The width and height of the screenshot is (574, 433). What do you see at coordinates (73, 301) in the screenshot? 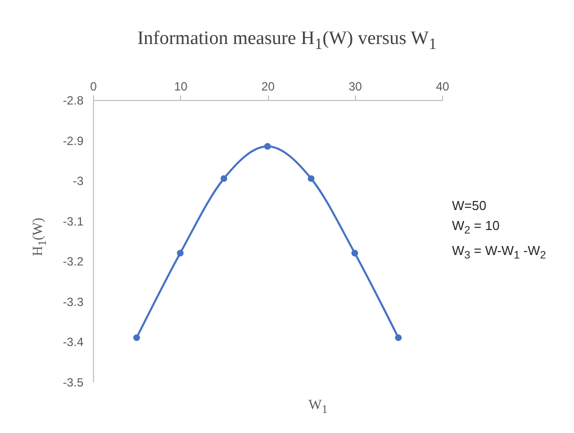
I see `y-tick-label: -3.3` at bounding box center [73, 301].